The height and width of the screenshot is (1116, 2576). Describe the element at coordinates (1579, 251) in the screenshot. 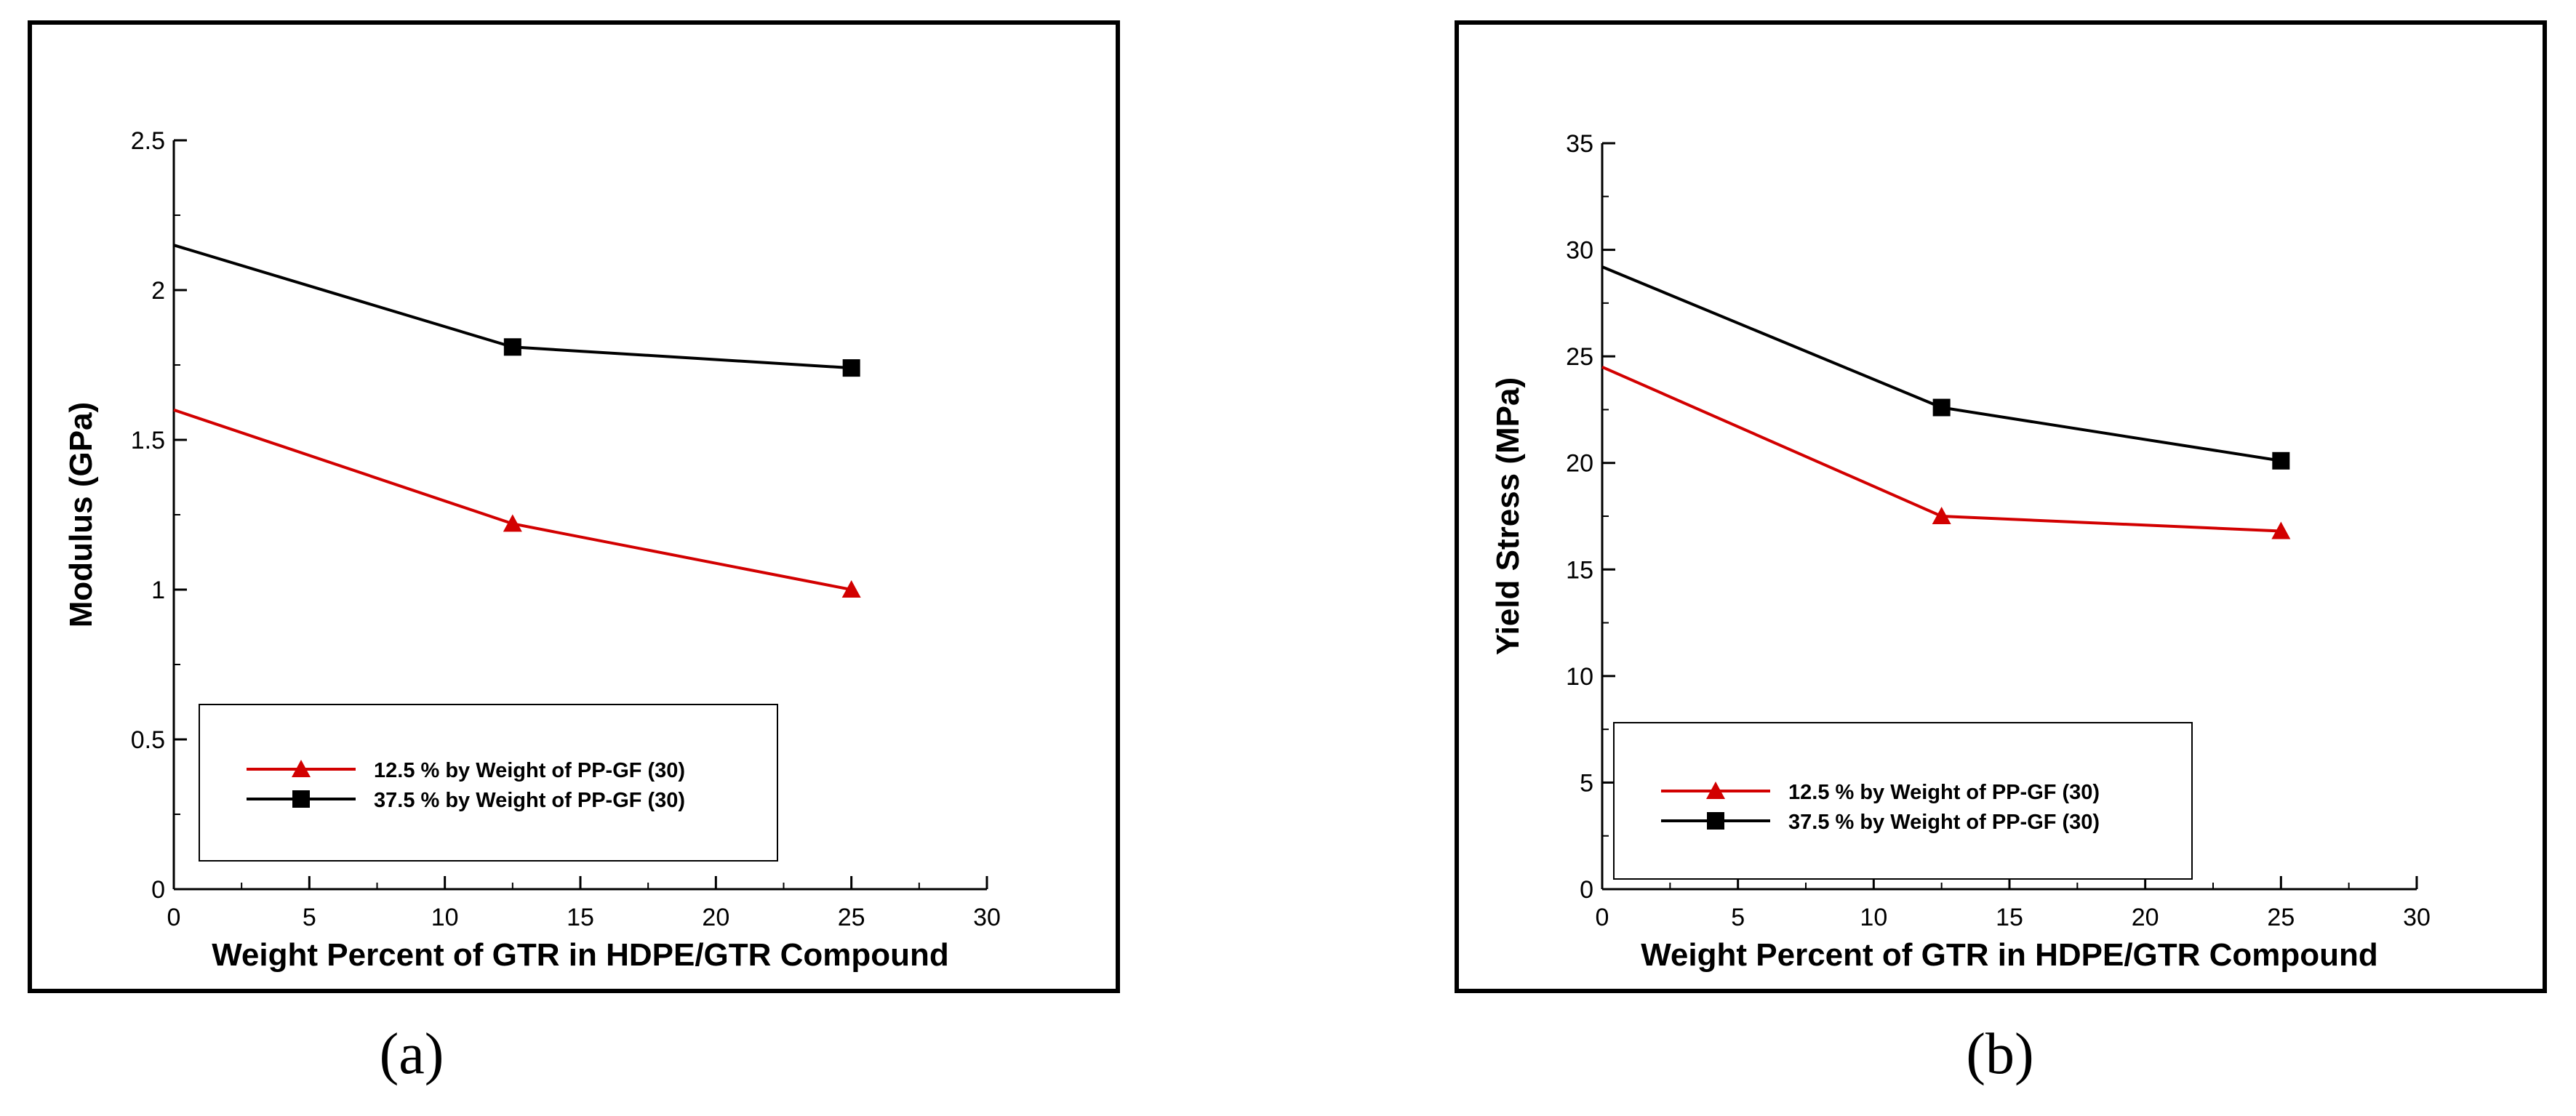

I see `y-tick-label: 30` at that location.